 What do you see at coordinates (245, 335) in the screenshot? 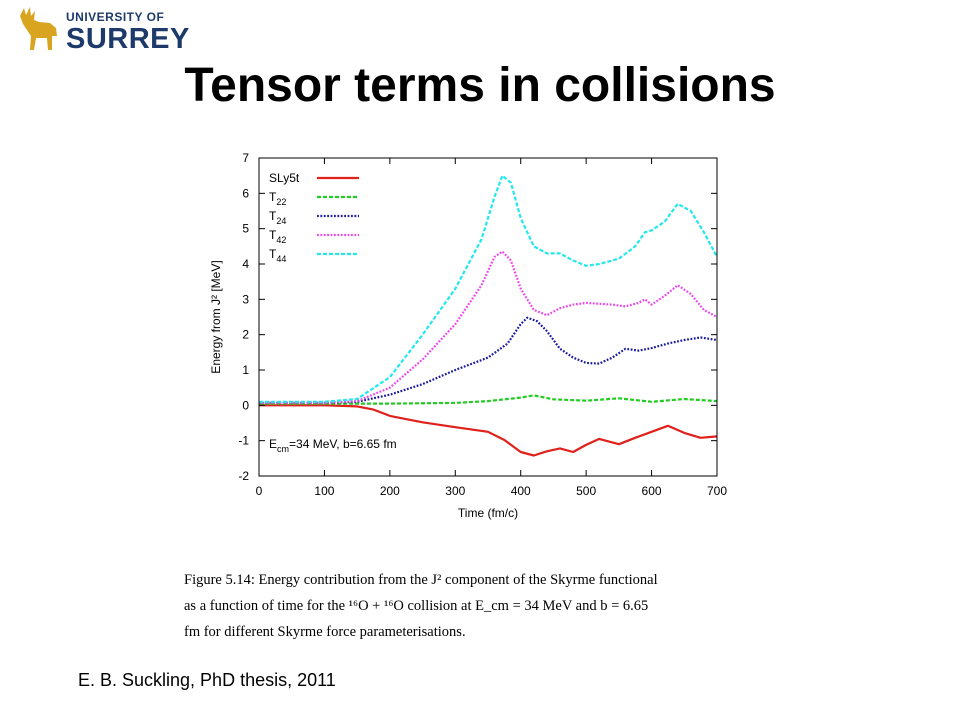
I see `y-tick-label-2: 2` at bounding box center [245, 335].